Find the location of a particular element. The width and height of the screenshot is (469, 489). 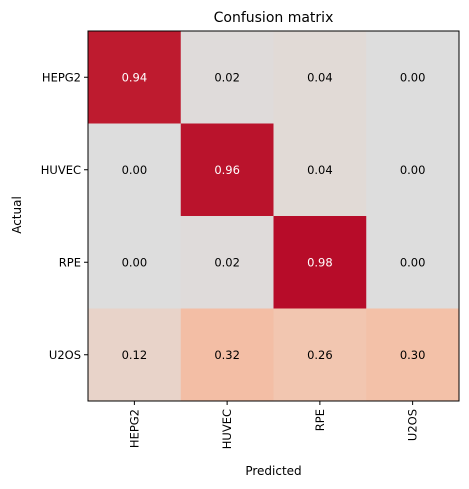

chart-title: Confusion matrix is located at coordinates (274, 18).